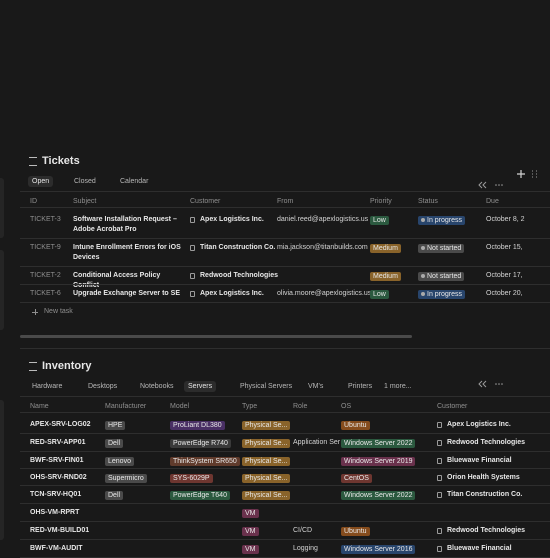 The image size is (550, 558). What do you see at coordinates (482, 185) in the screenshot?
I see `collapse-icon` at bounding box center [482, 185].